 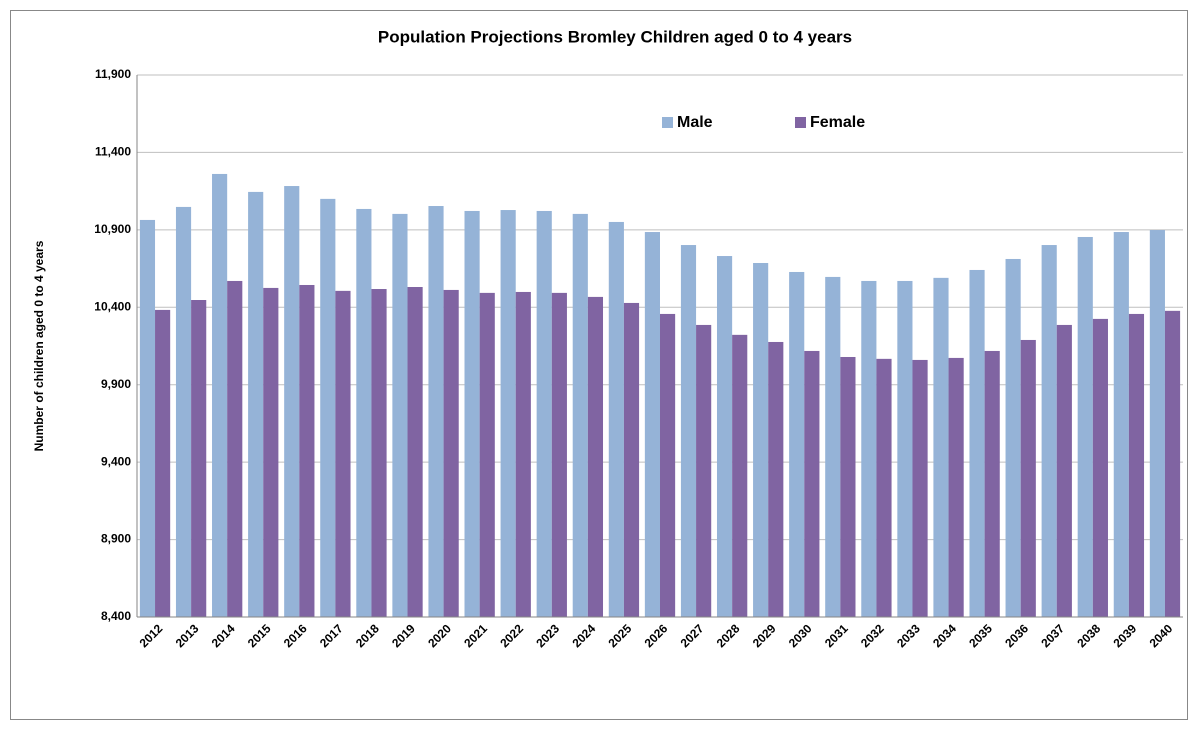 I want to click on y-tick-label: 9,400, so click(x=116, y=461).